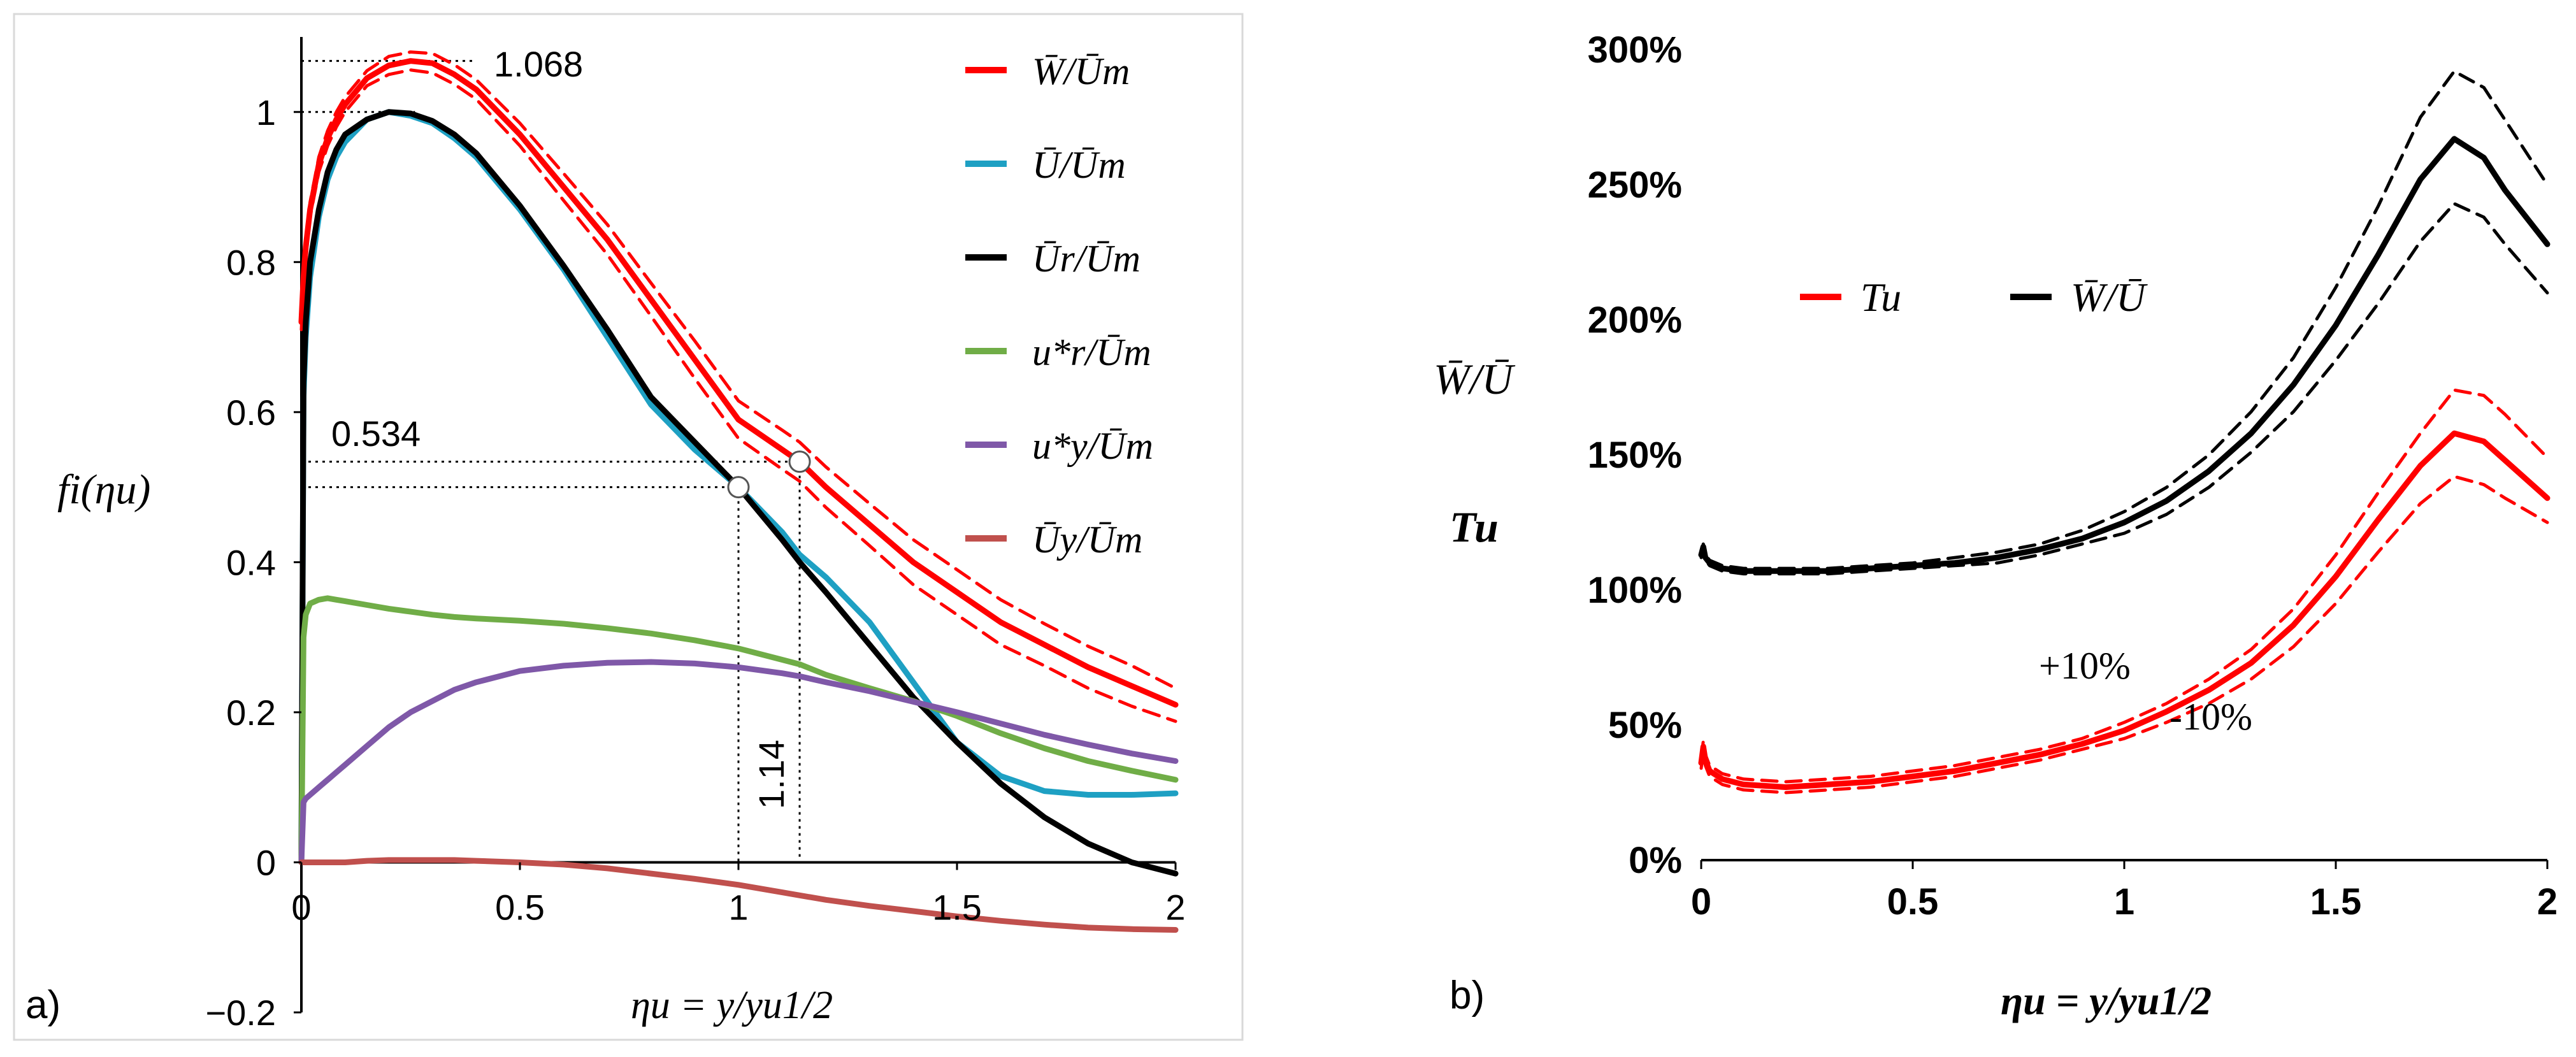 Image resolution: width=2576 pixels, height=1057 pixels. Describe the element at coordinates (1701, 902) in the screenshot. I see `panel-b-xtick-0: 0` at that location.